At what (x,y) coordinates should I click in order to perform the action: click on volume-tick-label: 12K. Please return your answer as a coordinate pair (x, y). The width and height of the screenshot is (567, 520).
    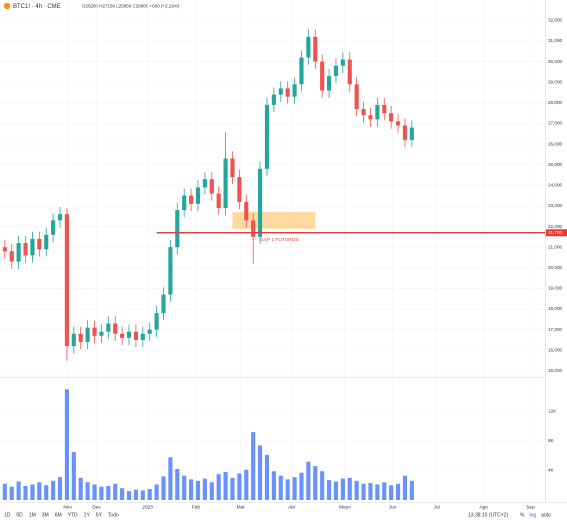
    Looking at the image, I should click on (552, 411).